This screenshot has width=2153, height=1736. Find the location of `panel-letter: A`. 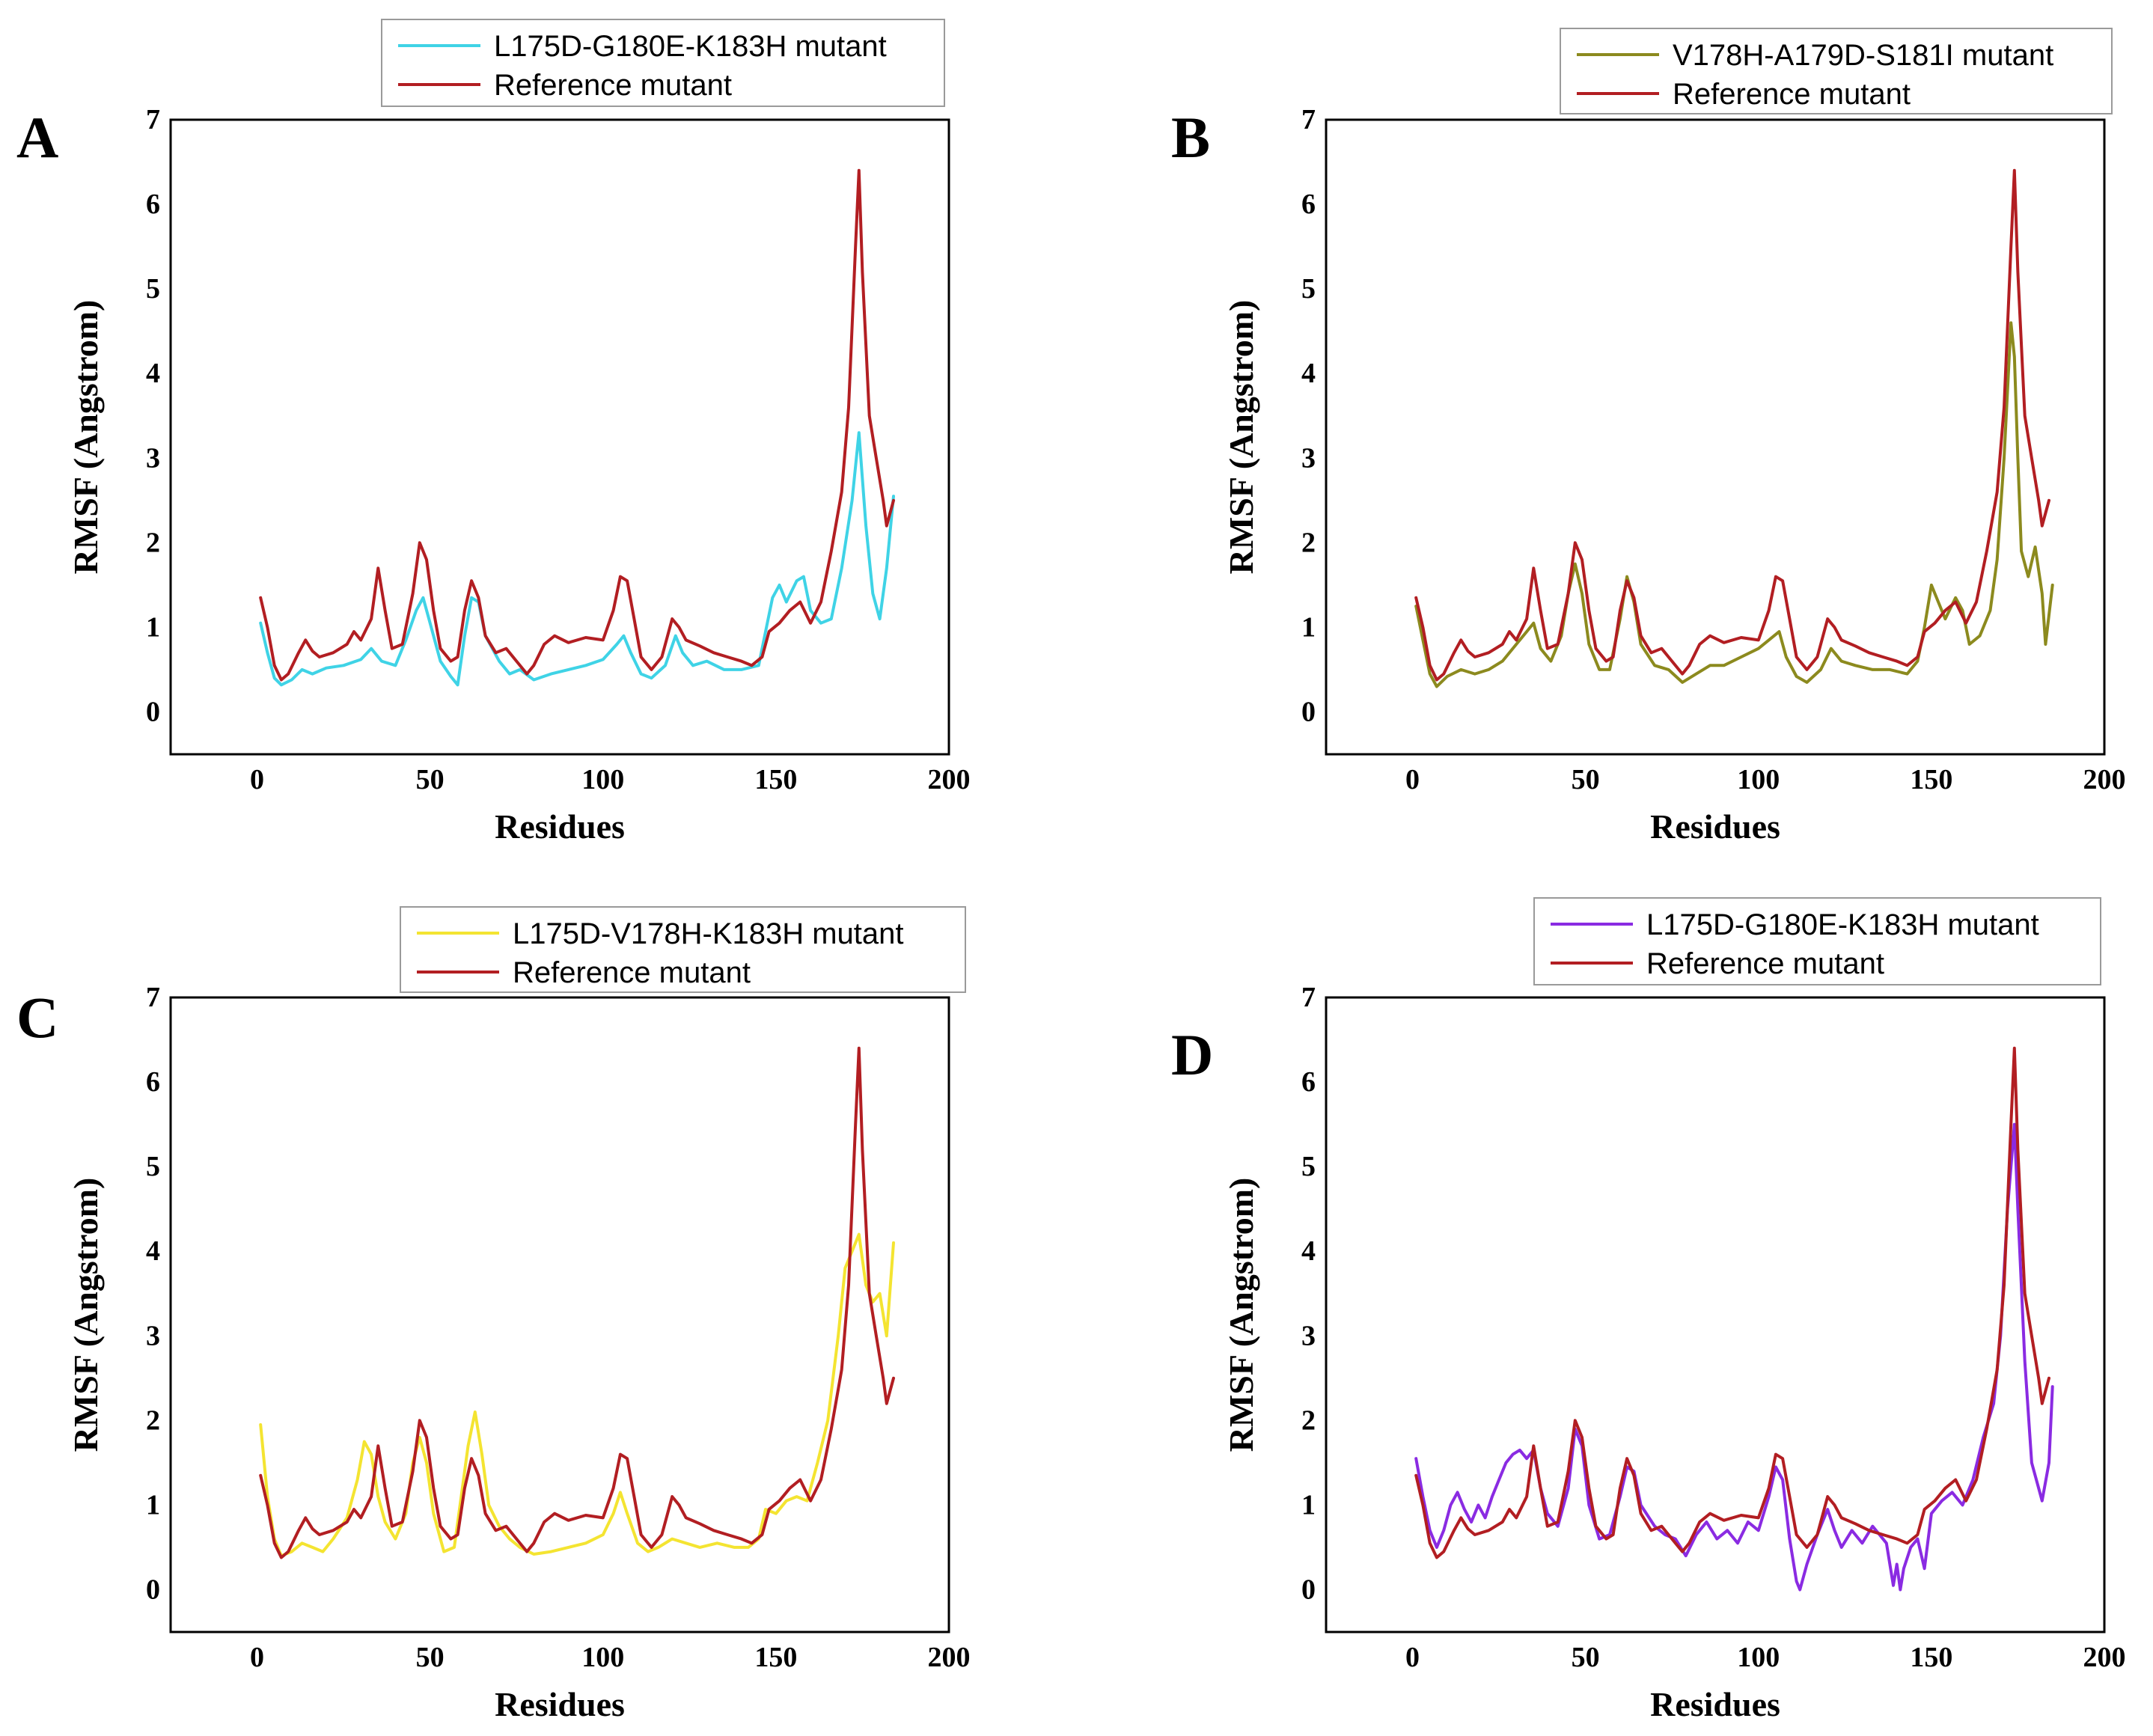

panel-letter: A is located at coordinates (37, 138).